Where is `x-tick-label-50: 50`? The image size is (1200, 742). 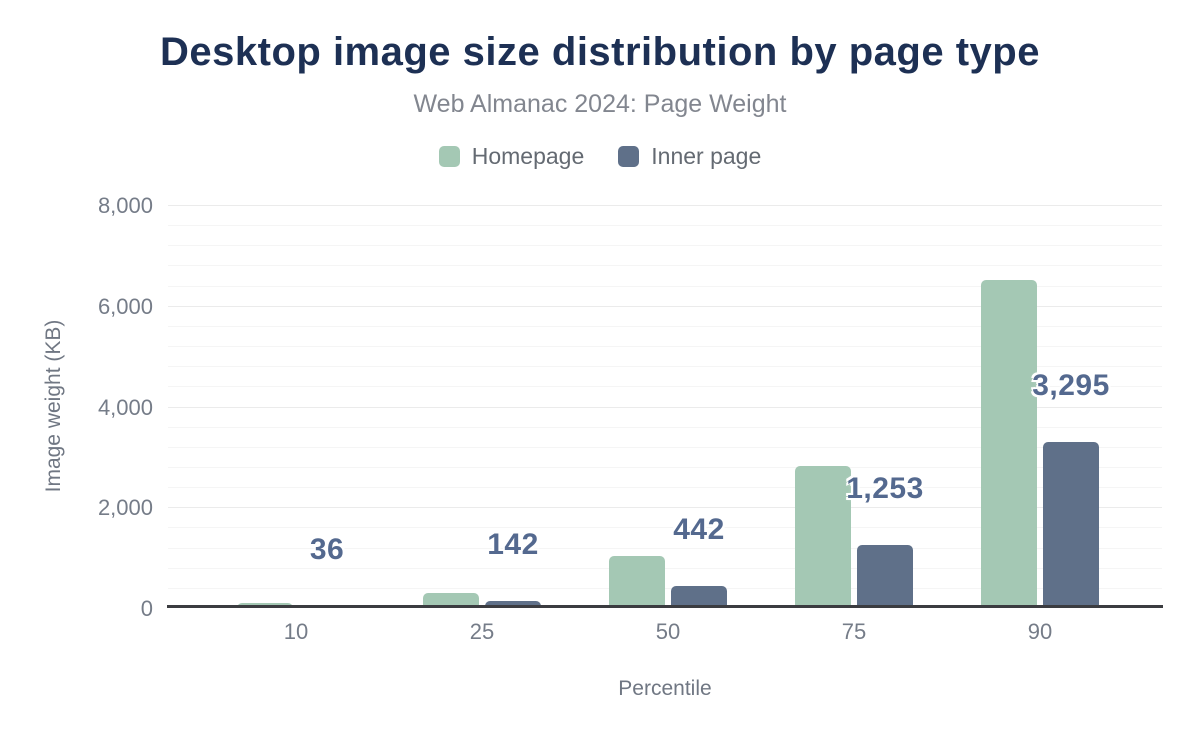 x-tick-label-50: 50 is located at coordinates (668, 631).